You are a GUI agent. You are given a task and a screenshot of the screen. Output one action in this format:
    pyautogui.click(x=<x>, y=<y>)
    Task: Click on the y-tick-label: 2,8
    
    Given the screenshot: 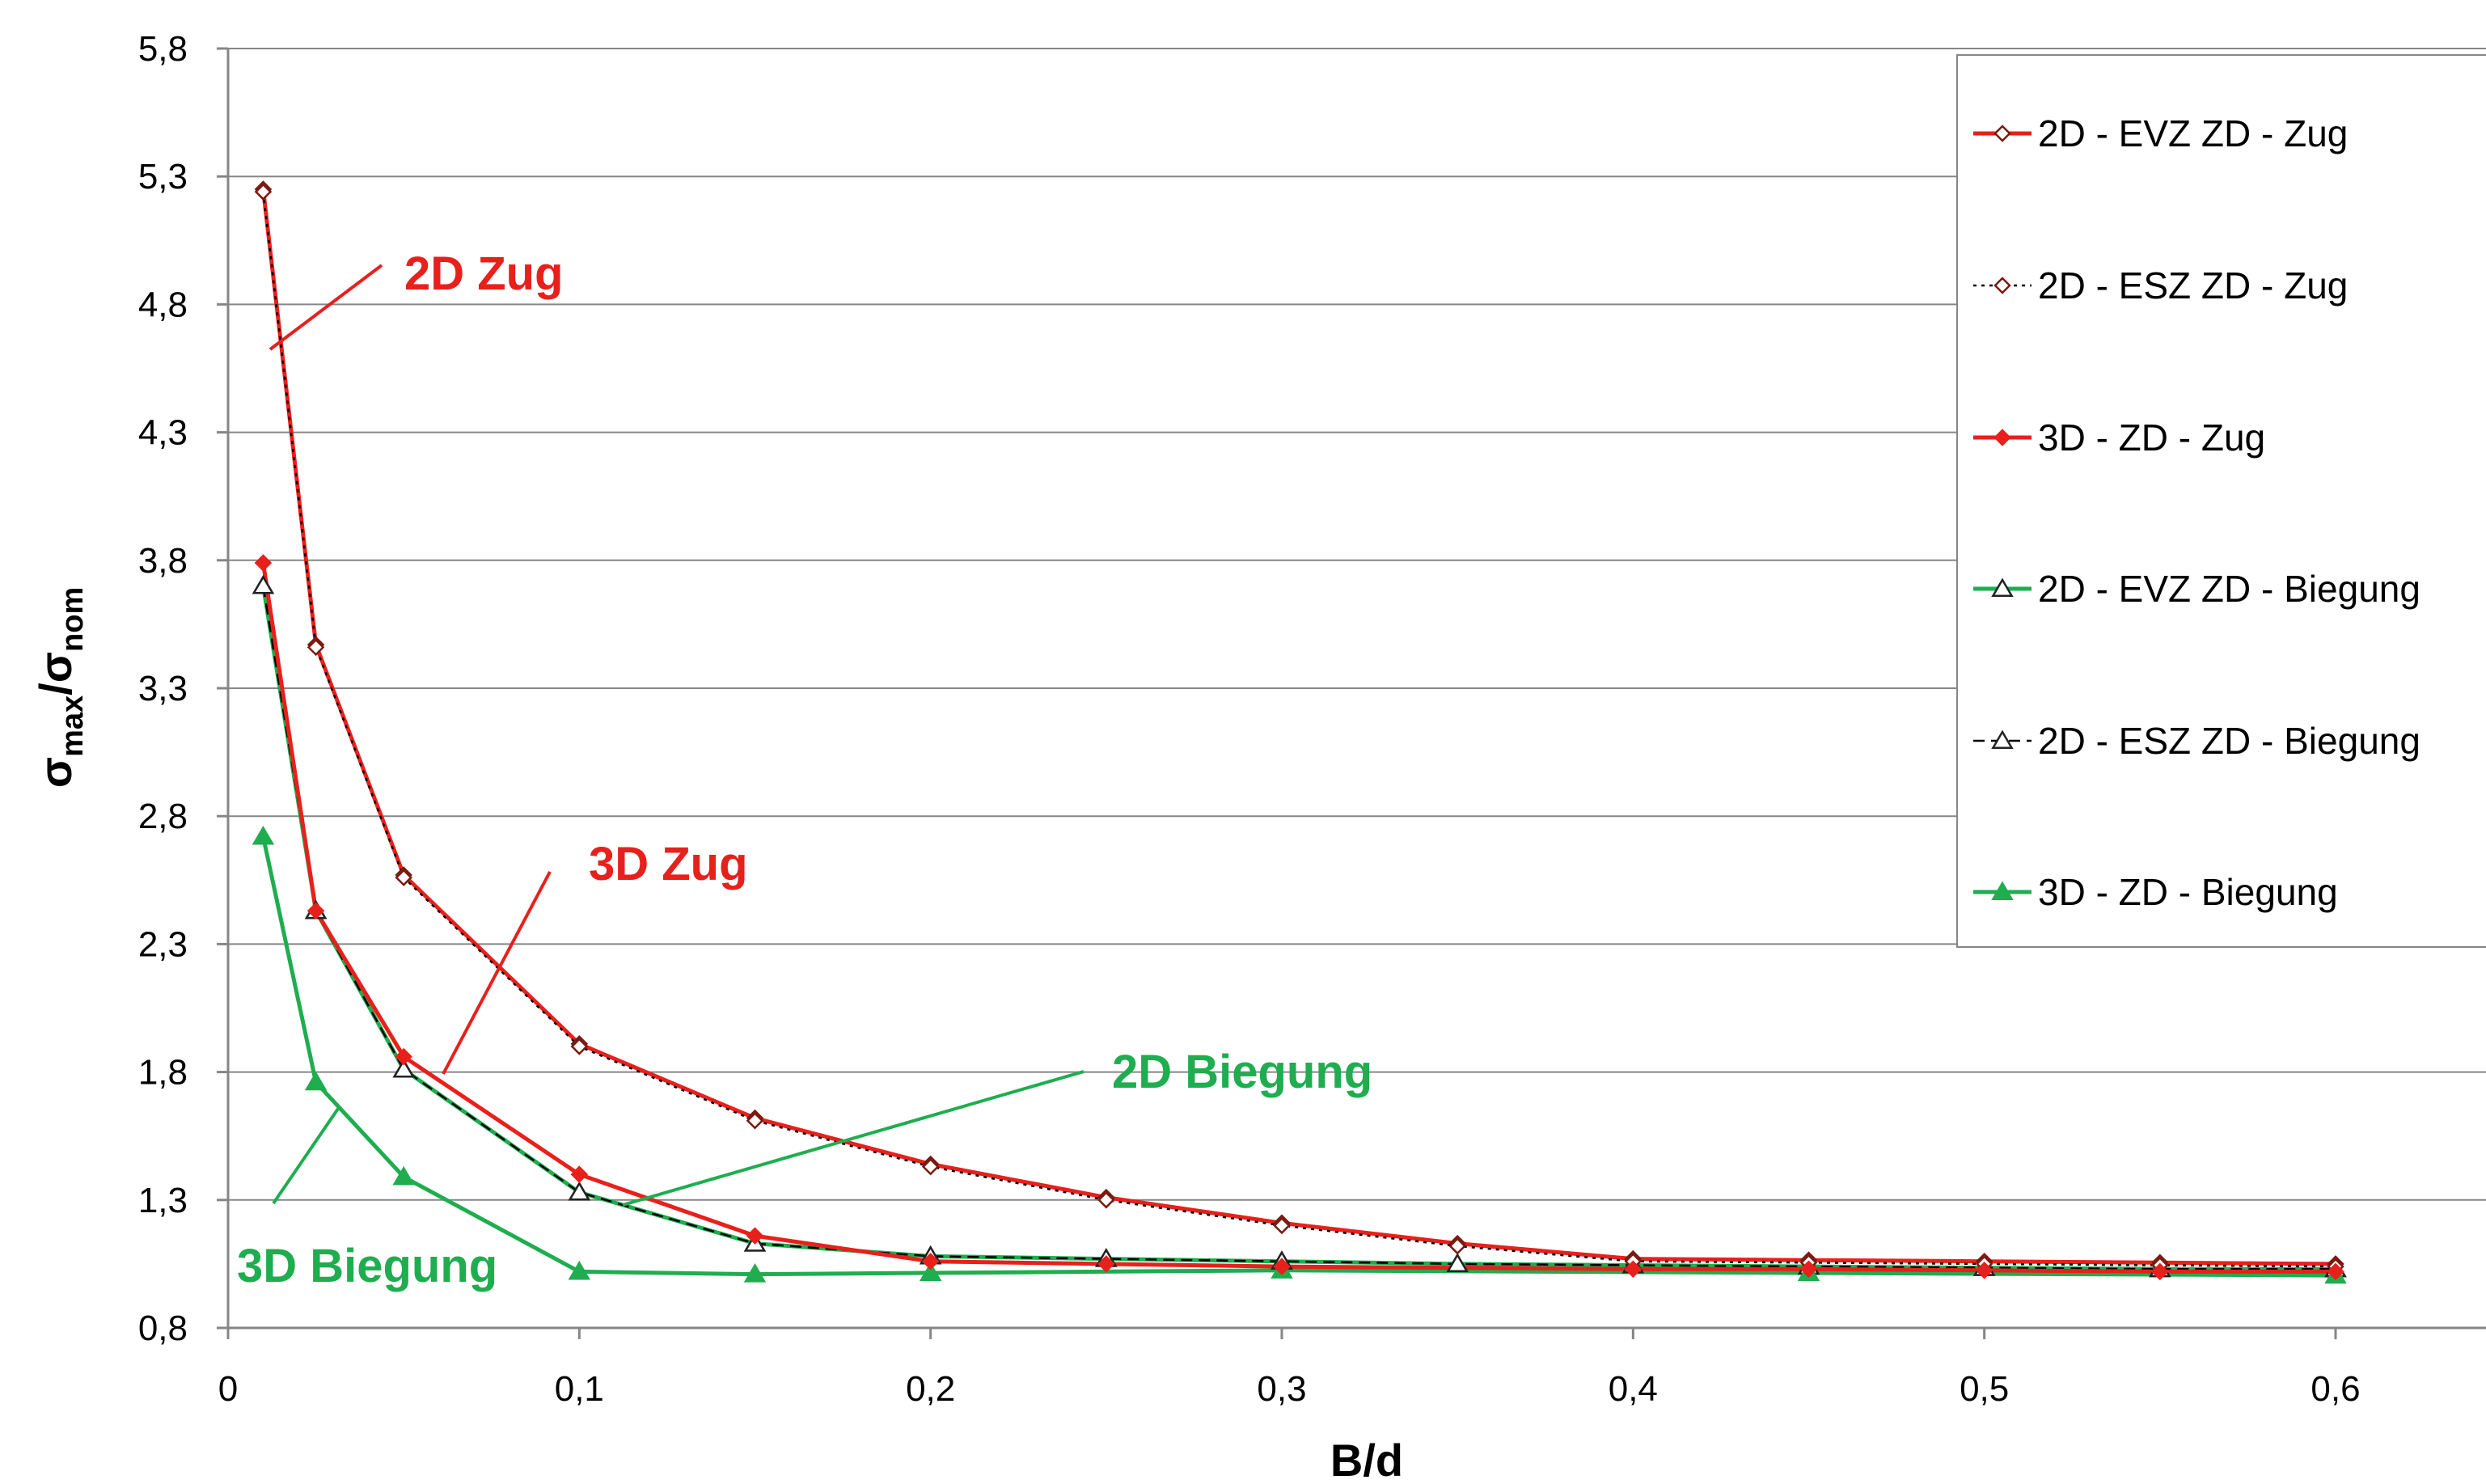 What is the action you would take?
    pyautogui.click(x=163, y=816)
    